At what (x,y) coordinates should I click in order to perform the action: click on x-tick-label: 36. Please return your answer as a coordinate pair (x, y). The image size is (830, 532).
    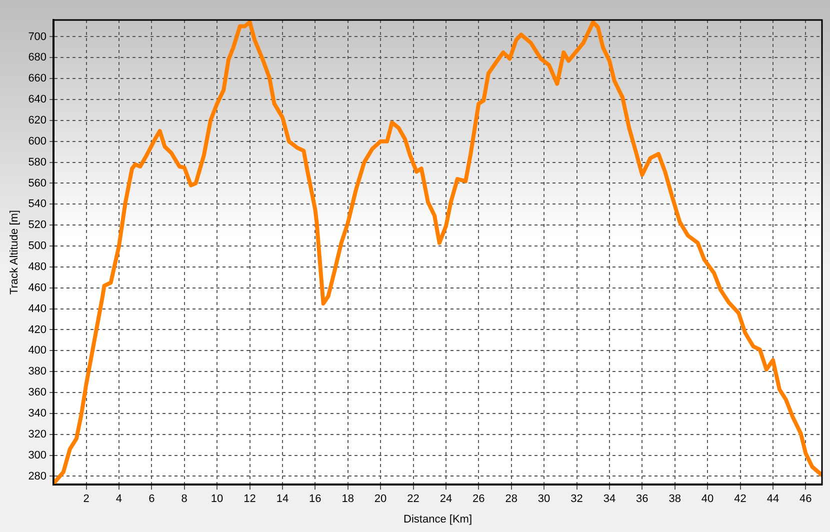
    Looking at the image, I should click on (642, 499).